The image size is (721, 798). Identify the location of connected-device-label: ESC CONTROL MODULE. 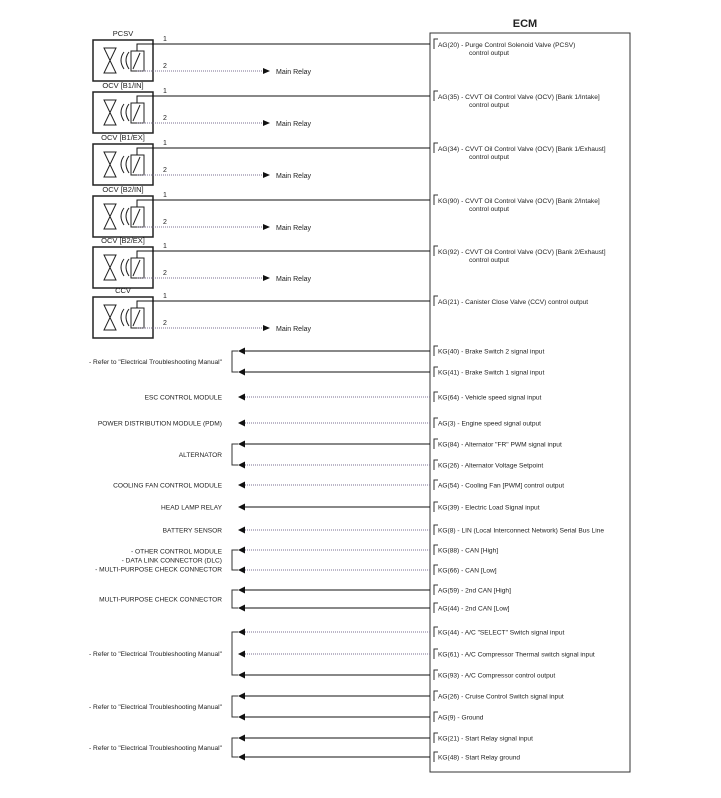
(184, 398).